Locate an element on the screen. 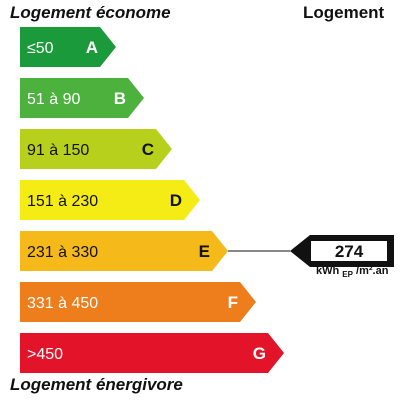  unit-label: kWh EP /m².an is located at coordinates (352, 272).